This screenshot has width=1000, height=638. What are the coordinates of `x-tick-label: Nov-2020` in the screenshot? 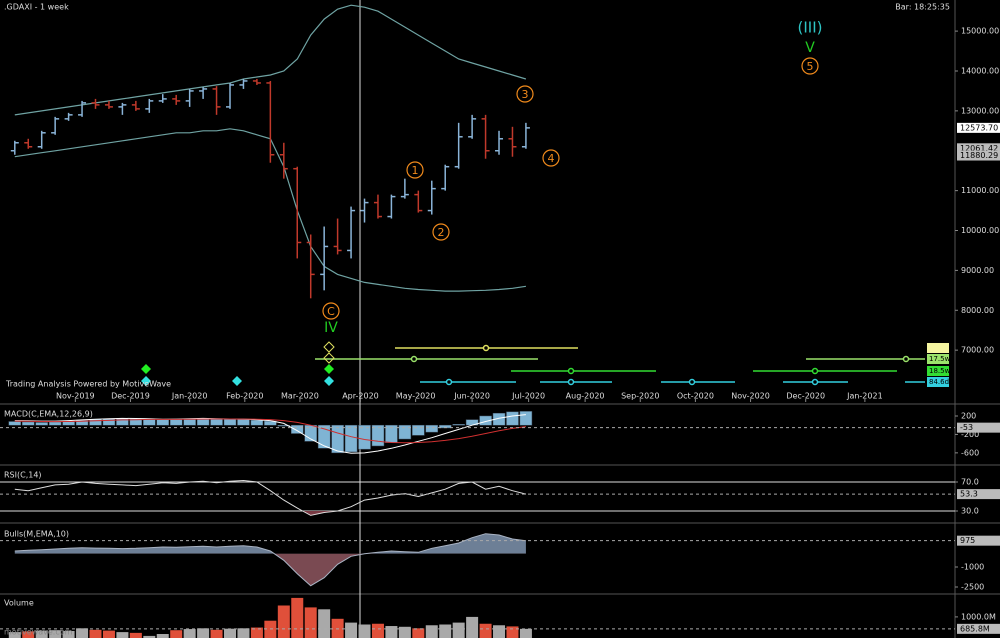 It's located at (750, 396).